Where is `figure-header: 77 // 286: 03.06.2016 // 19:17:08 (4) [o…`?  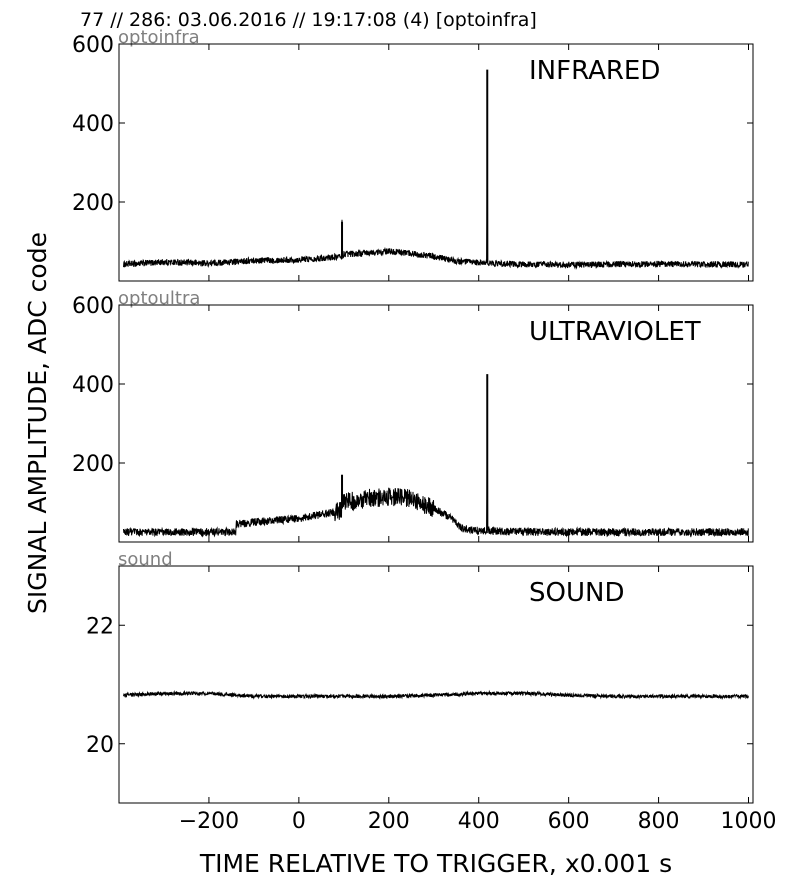 figure-header: 77 // 286: 03.06.2016 // 19:17:08 (4) [o… is located at coordinates (308, 20).